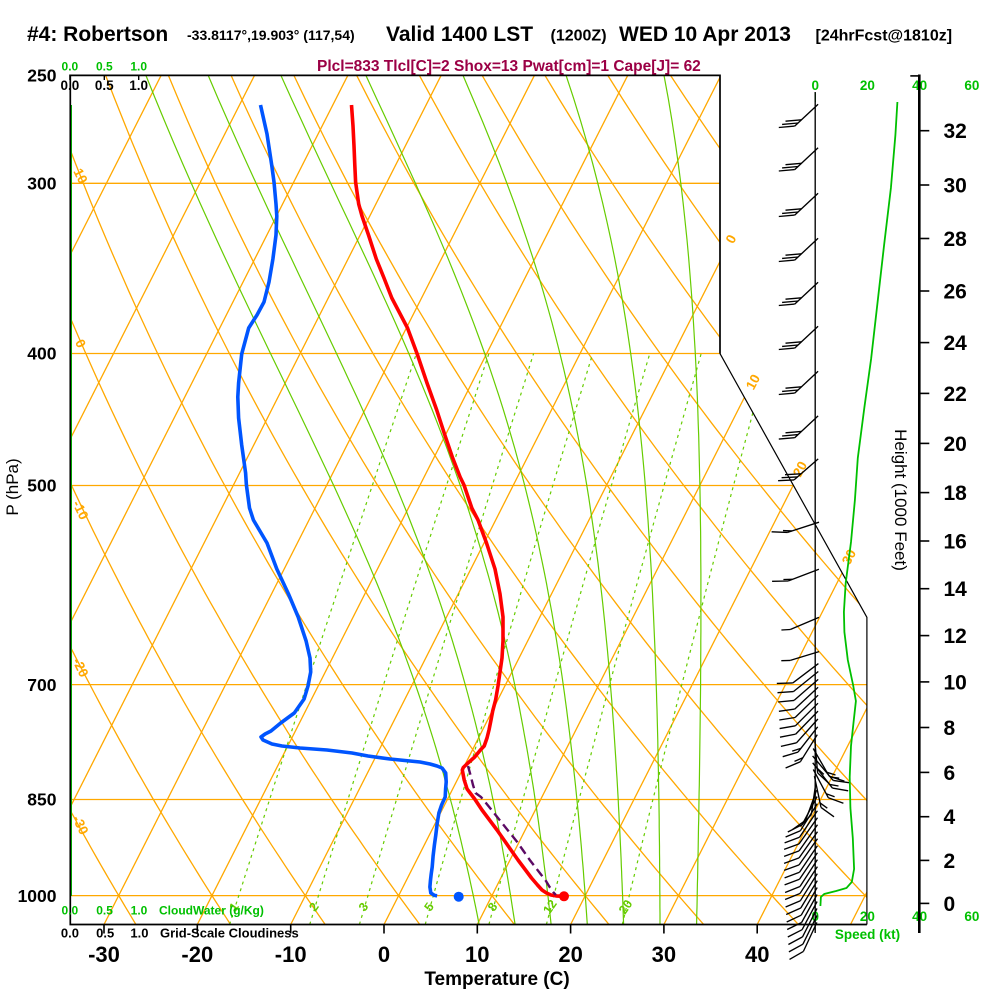  What do you see at coordinates (956, 239) in the screenshot?
I see `svg-text: 28` at bounding box center [956, 239].